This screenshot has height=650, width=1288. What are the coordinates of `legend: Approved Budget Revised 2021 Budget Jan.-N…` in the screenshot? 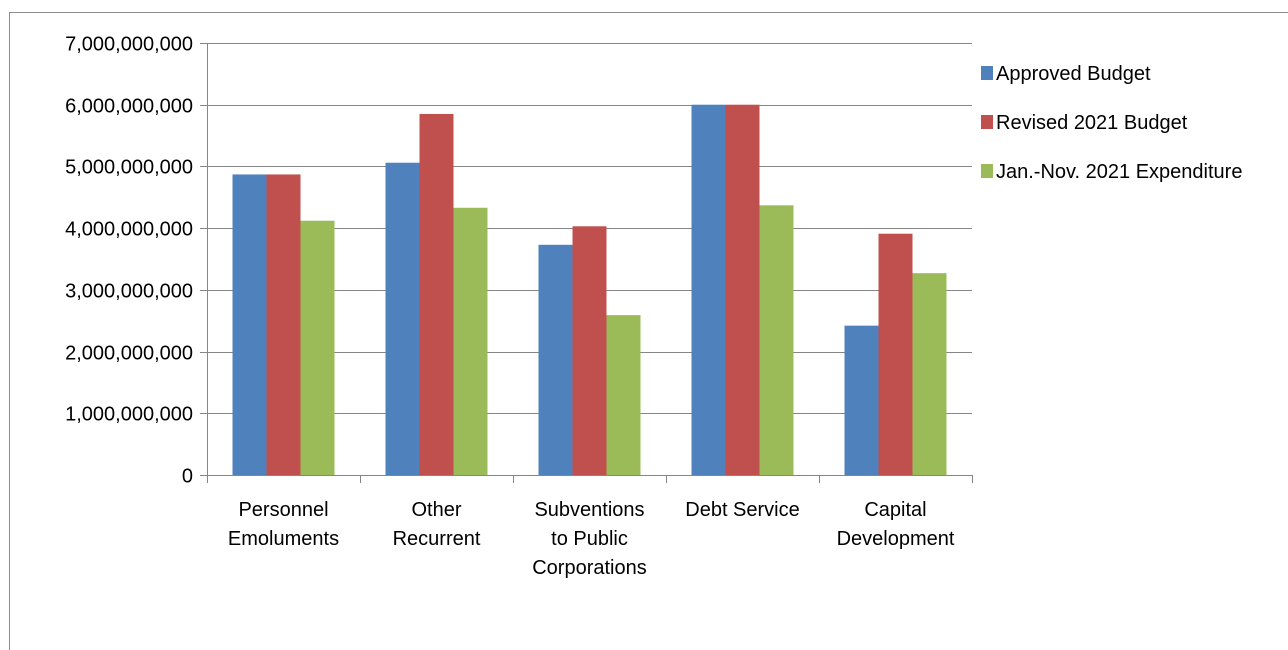 It's located at (1111, 123).